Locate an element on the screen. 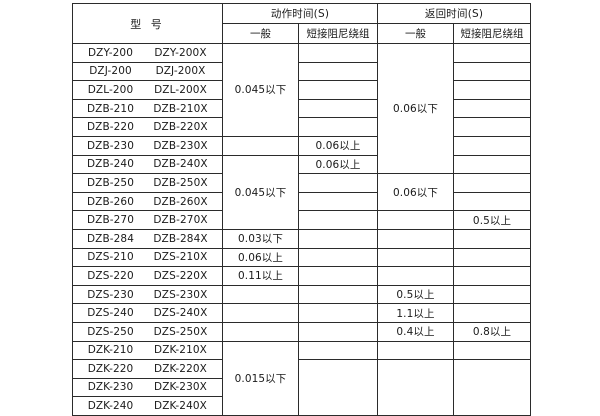 Image resolution: width=600 pixels, height=416 pixels. header-return-general: 一般 is located at coordinates (416, 33).